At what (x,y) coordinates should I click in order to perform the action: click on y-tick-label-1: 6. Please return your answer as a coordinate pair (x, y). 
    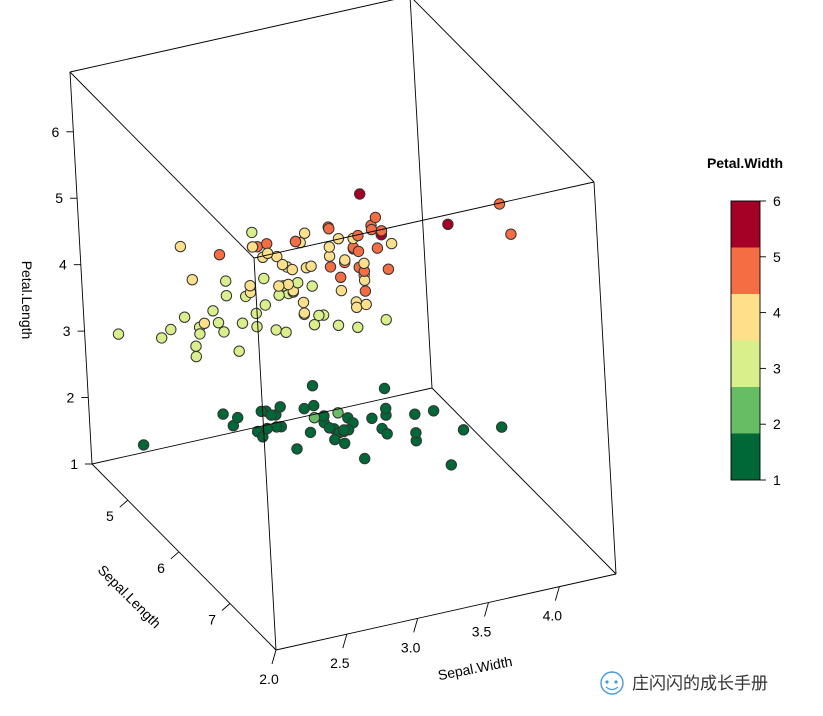
    Looking at the image, I should click on (161, 568).